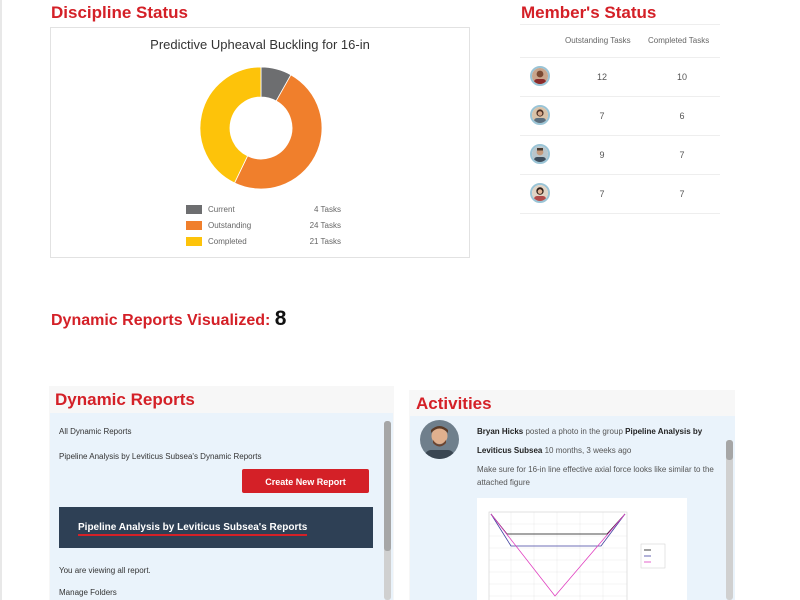  Describe the element at coordinates (221, 209) in the screenshot. I see `legend-label-current: Current` at that location.